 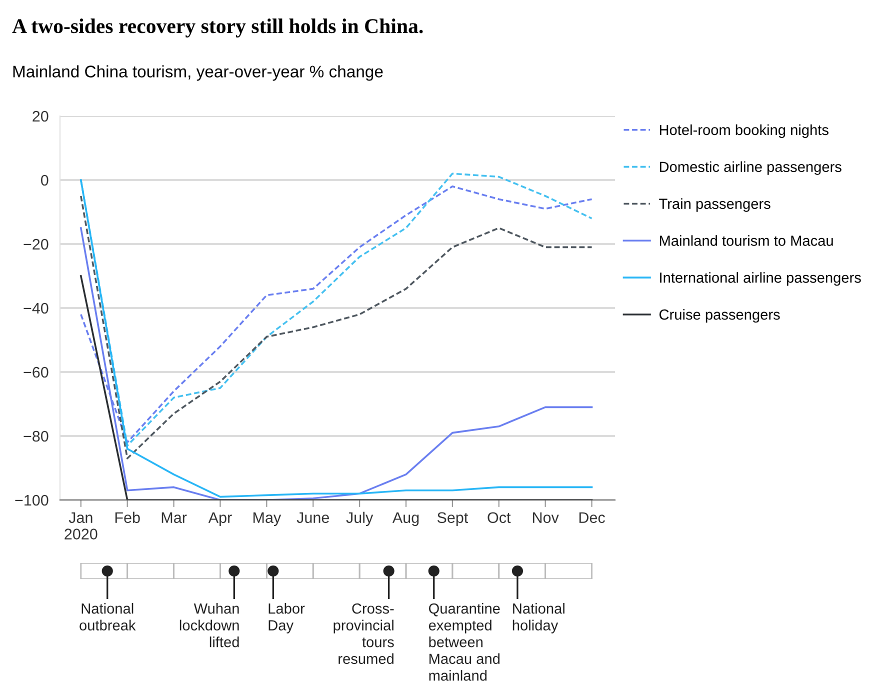 I want to click on y-tick-label: 20, so click(x=40, y=116).